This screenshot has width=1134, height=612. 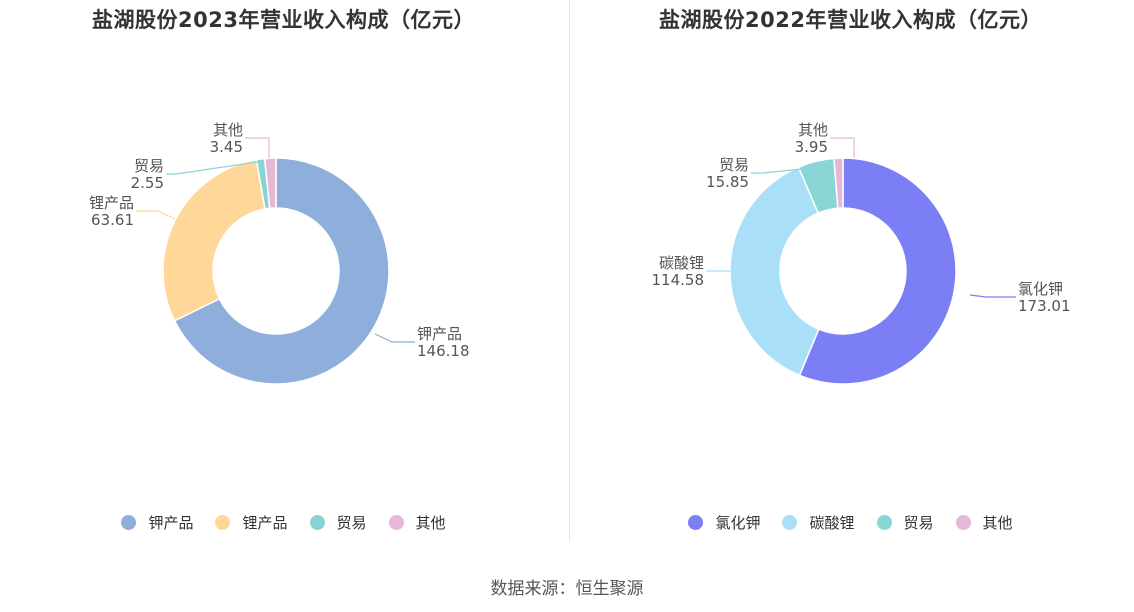 I want to click on label-name-potassium-chloride: 氯化钾, so click(x=1040, y=289).